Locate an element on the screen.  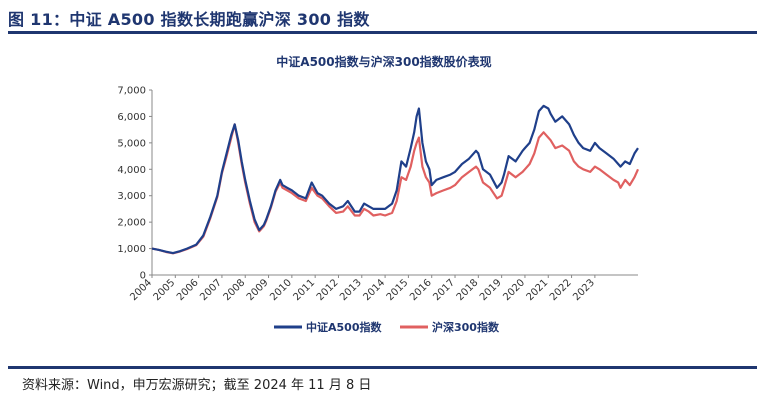
x-tick-label: 2016 is located at coordinates (421, 290).